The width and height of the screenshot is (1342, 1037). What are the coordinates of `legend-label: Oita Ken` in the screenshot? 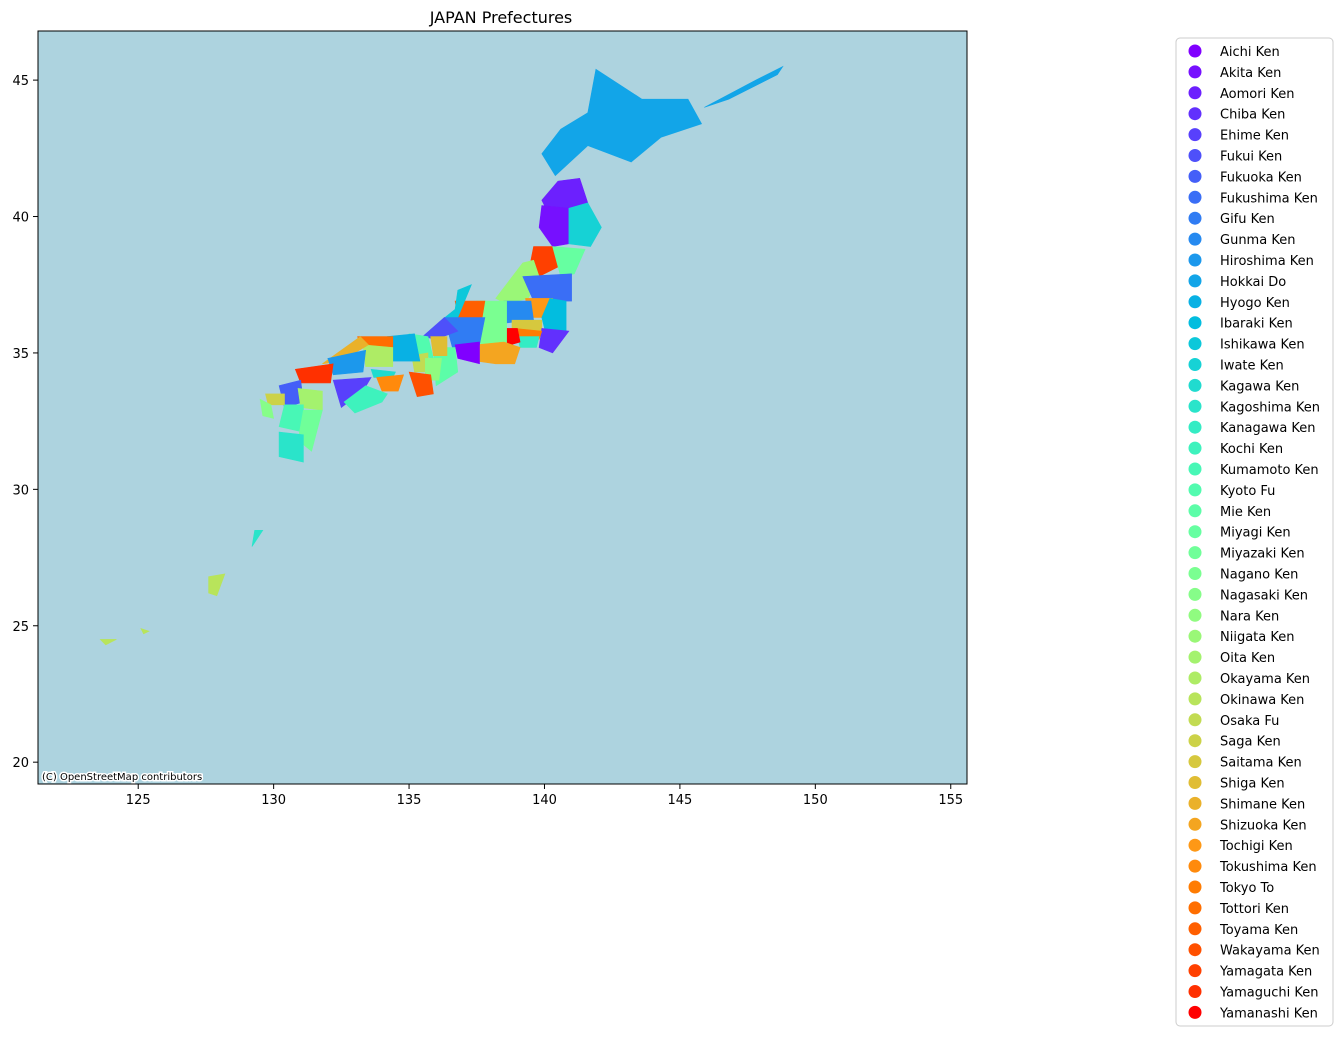 It's located at (1247, 658).